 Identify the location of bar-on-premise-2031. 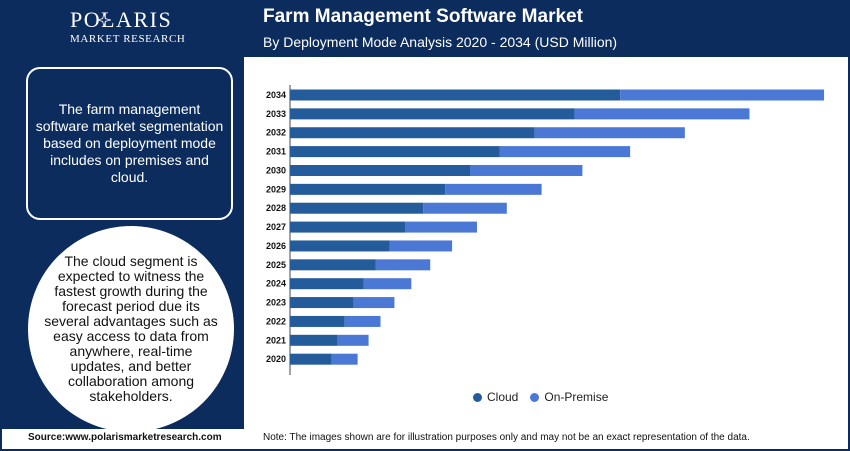
(565, 152).